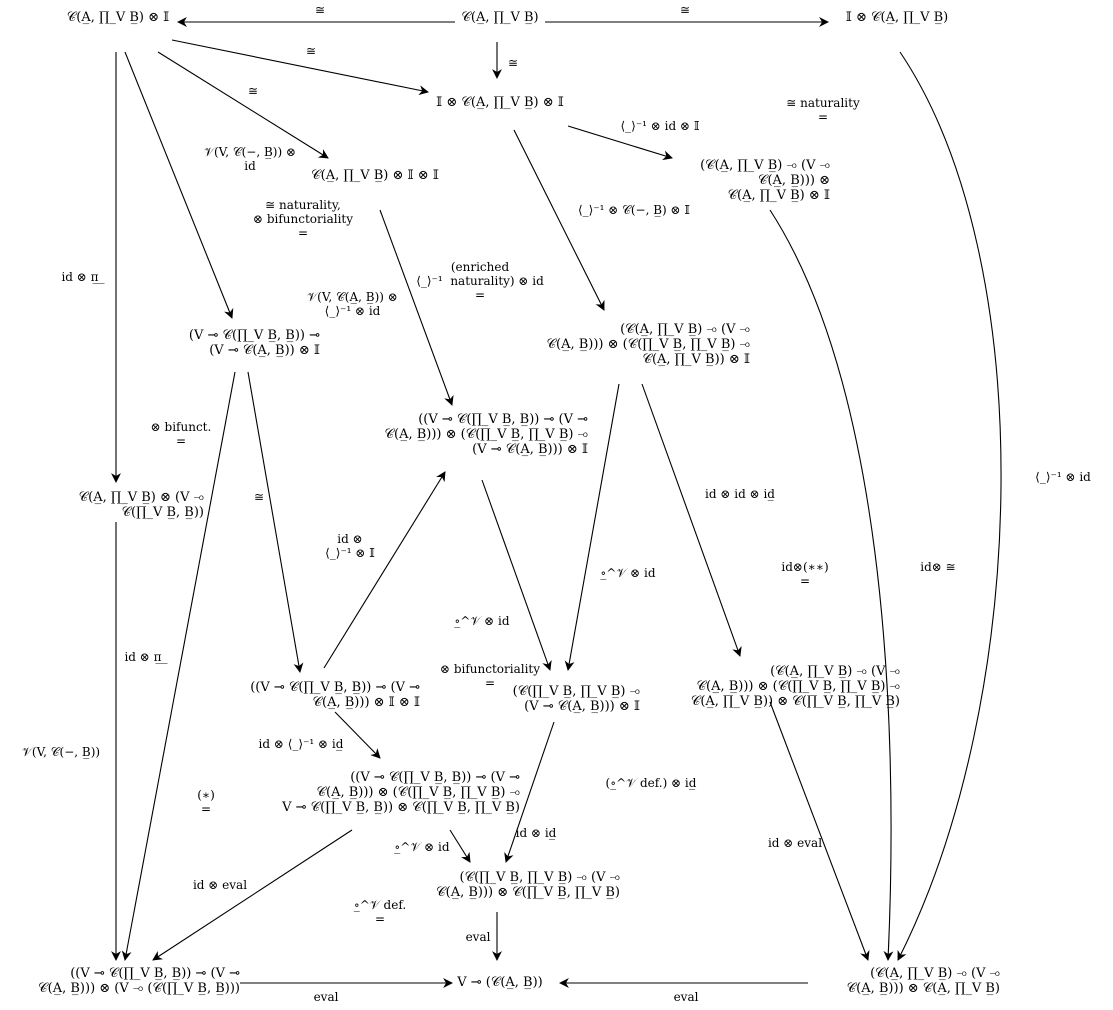  Describe the element at coordinates (482, 621) in the screenshot. I see `label-circ-id-center: ∘̲^𝒱 ⊗ id` at that location.